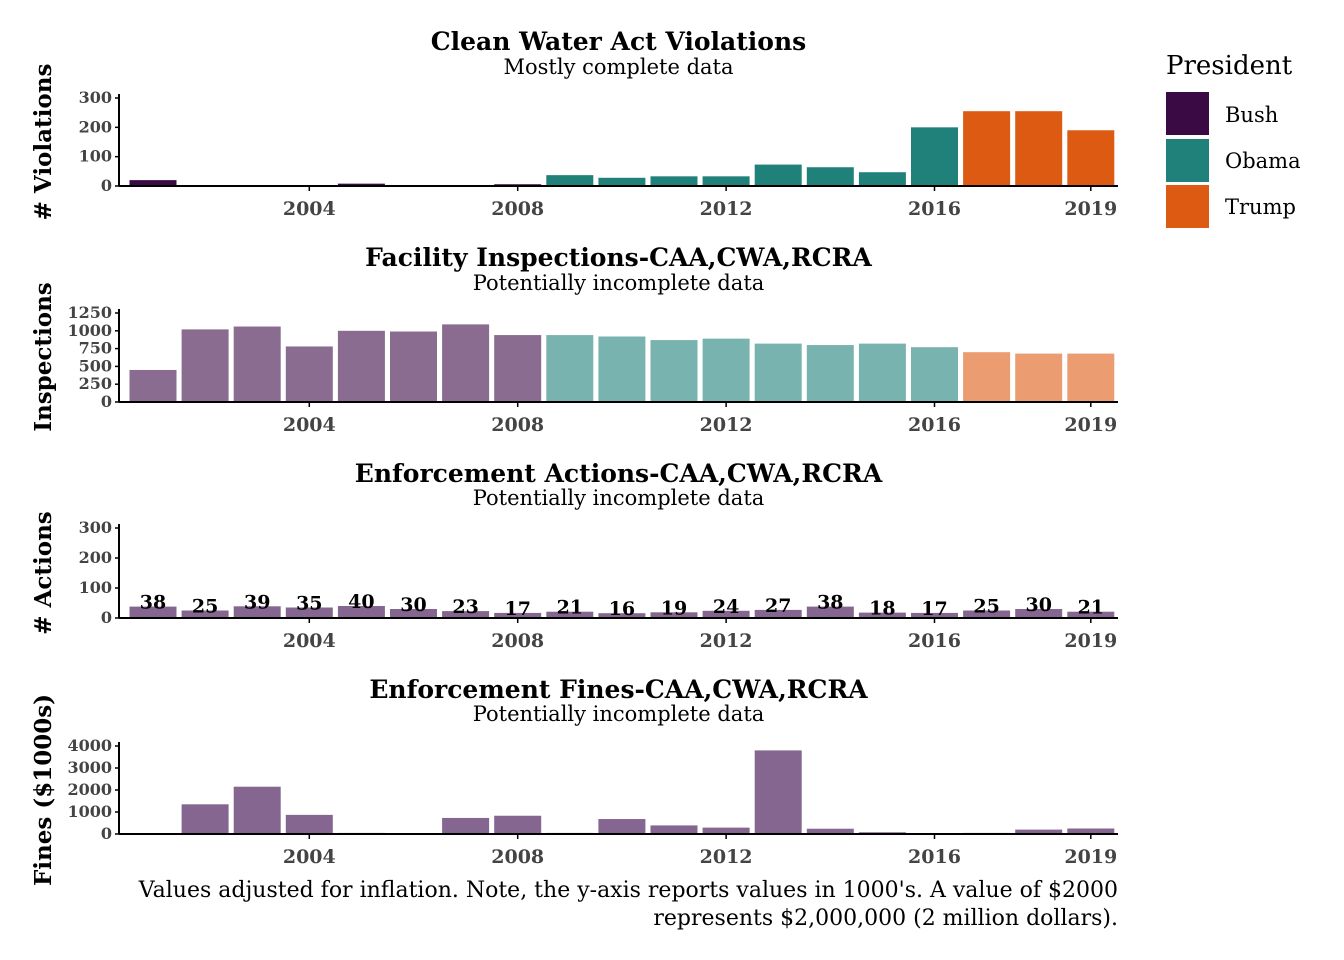  What do you see at coordinates (1260, 207) in the screenshot?
I see `legend-label-trump: Trump` at bounding box center [1260, 207].